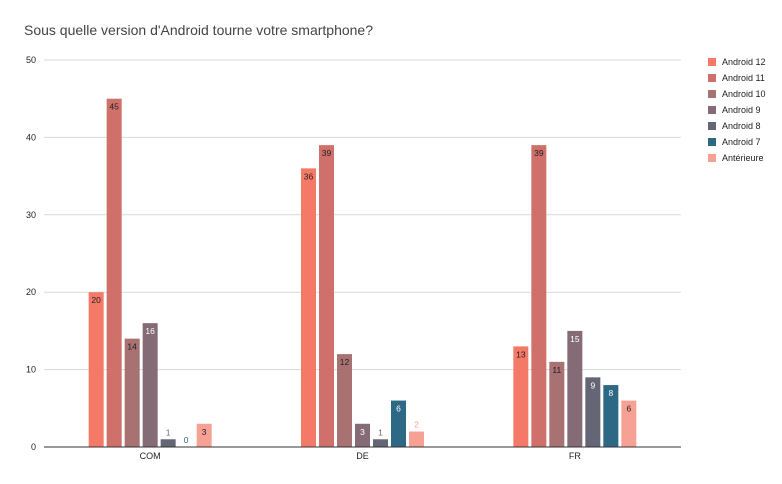 Image resolution: width=782 pixels, height=484 pixels. I want to click on x-axis-ticks: COM DE FR, so click(361, 456).